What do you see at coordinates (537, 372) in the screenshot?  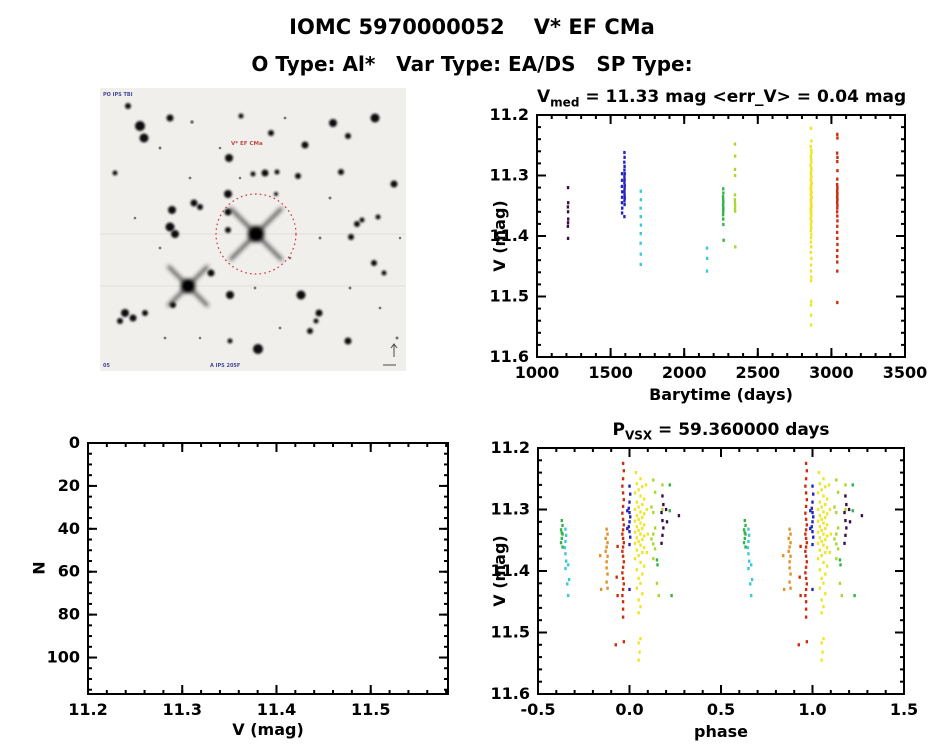 I see `svg-text: 1000` at bounding box center [537, 372].